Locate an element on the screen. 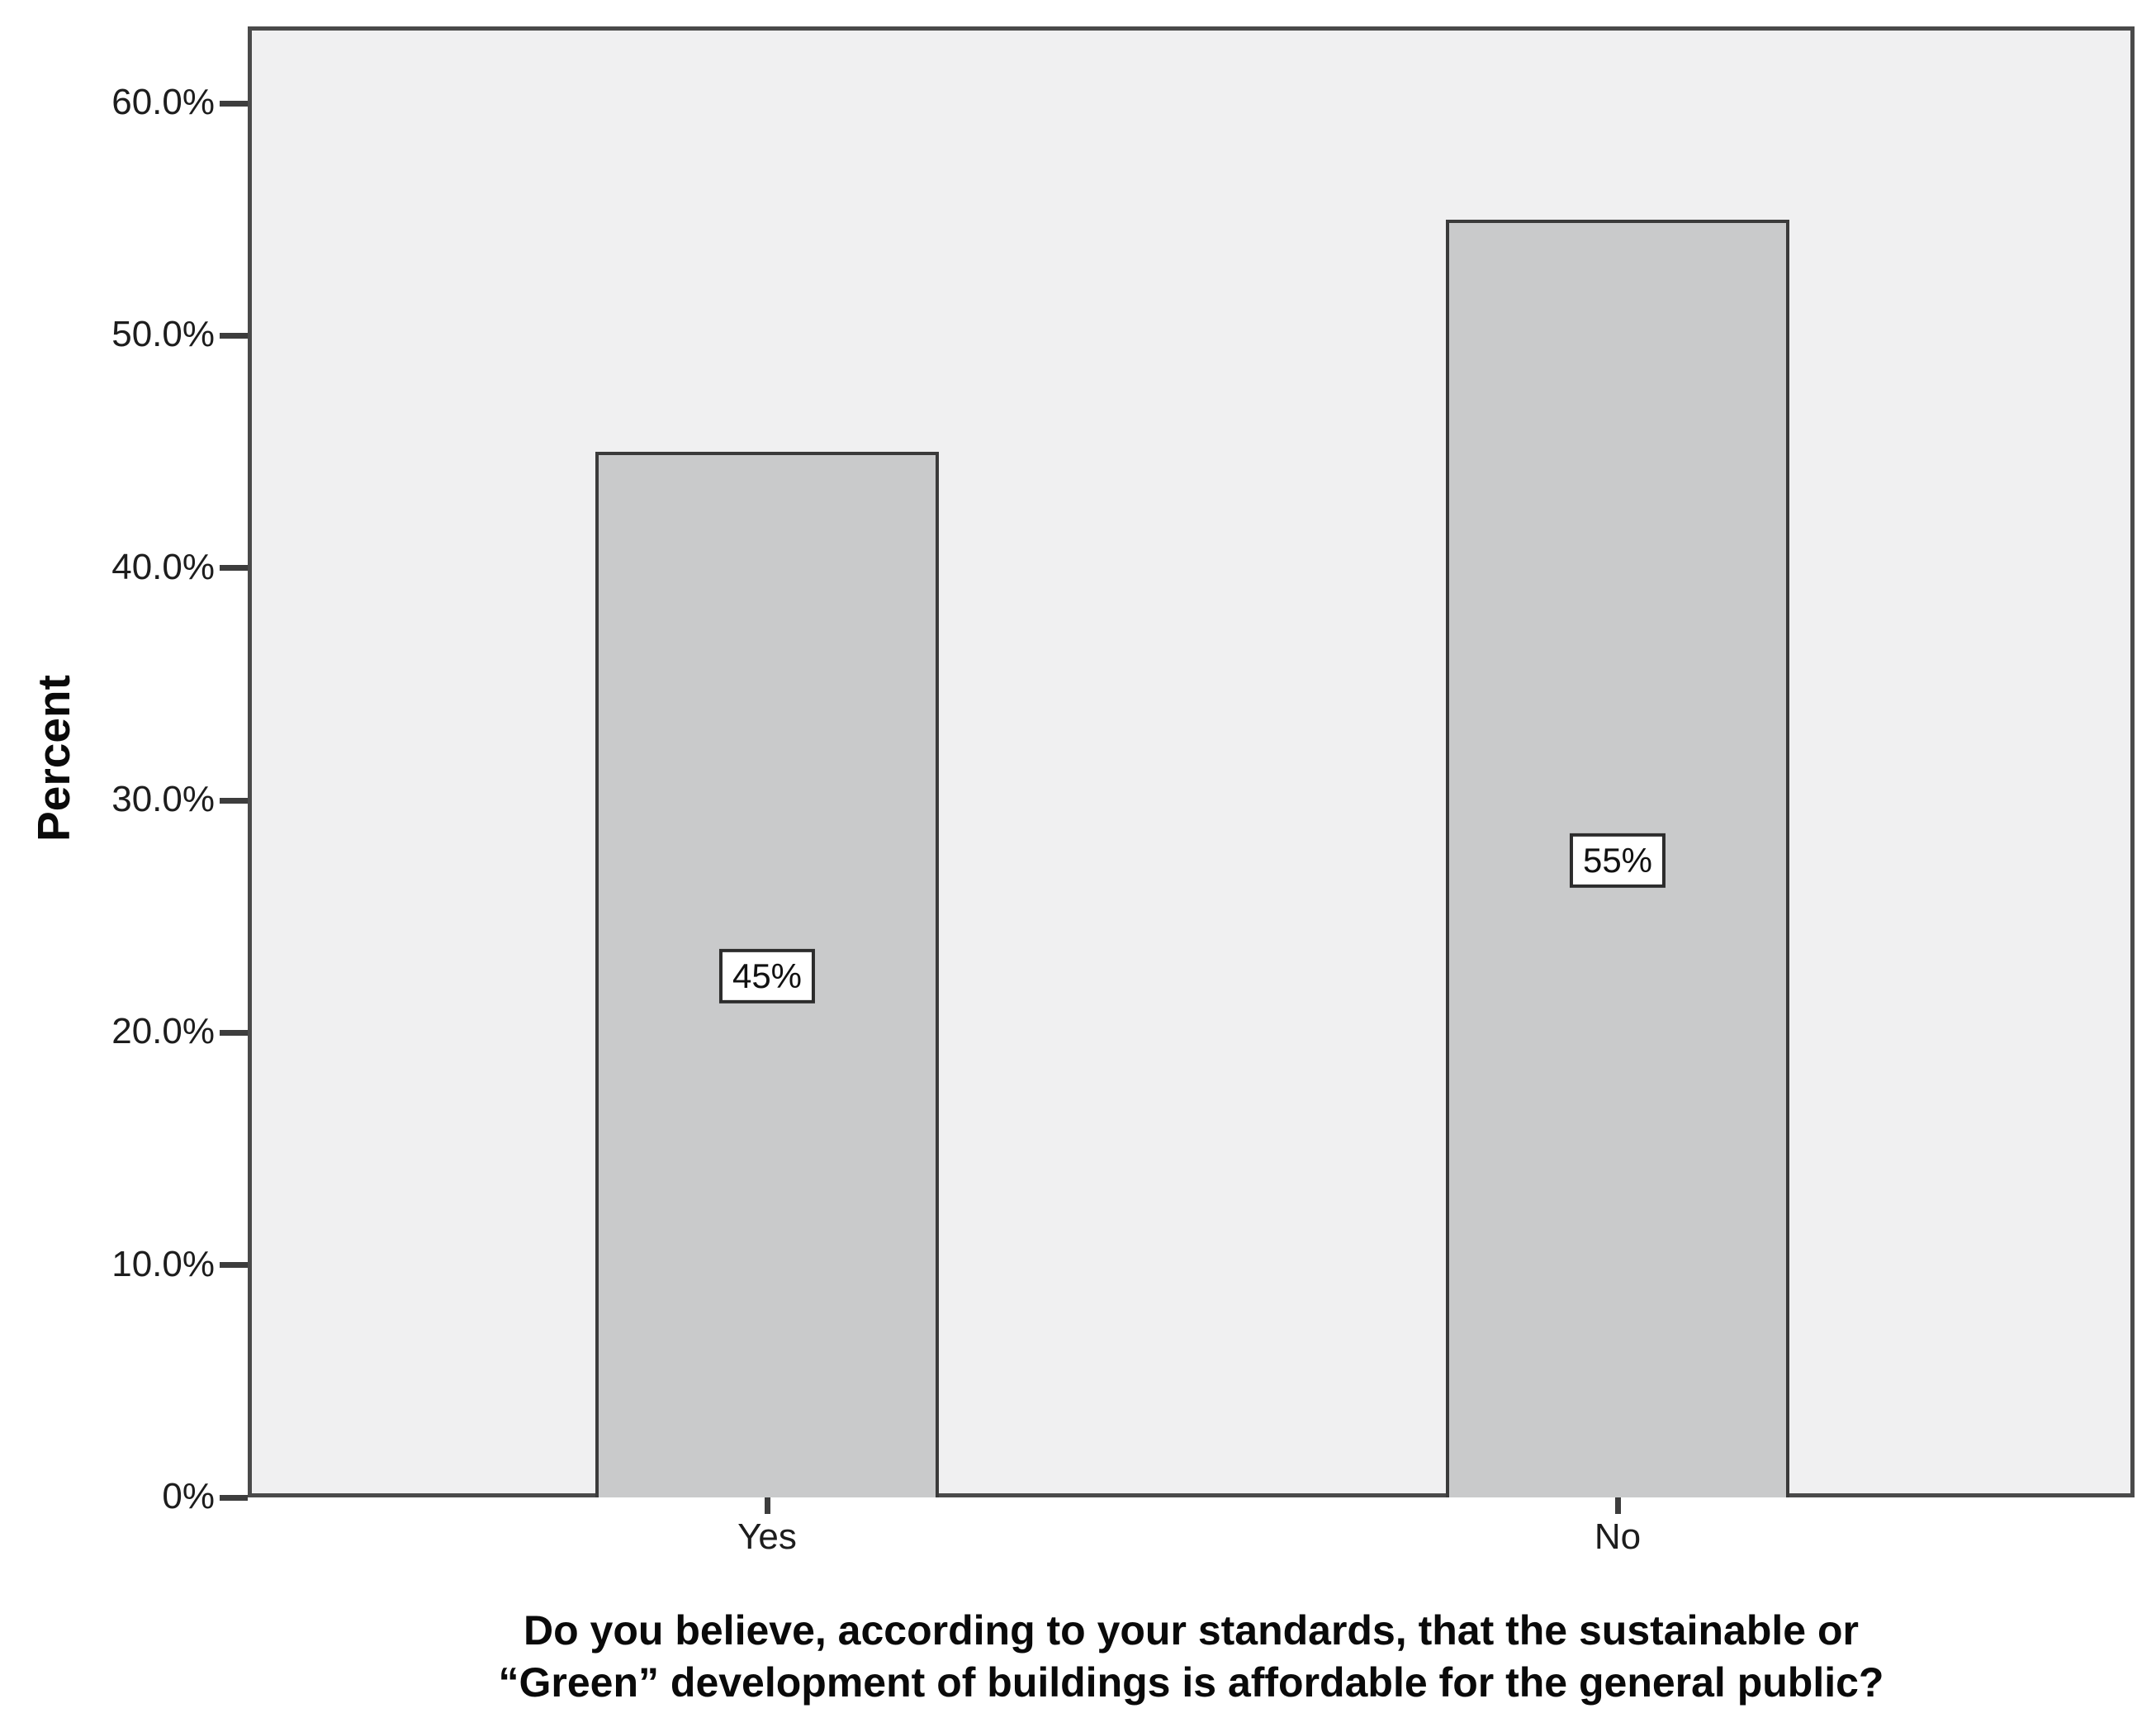  y-tick-label: 60.0% is located at coordinates (163, 102).